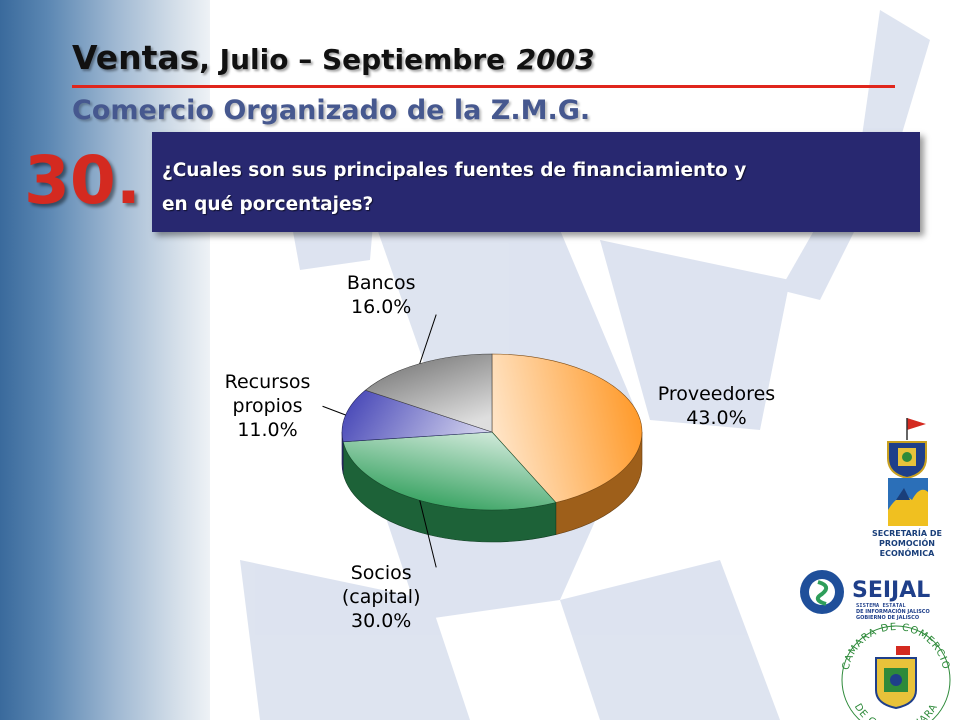  Describe the element at coordinates (891, 590) in the screenshot. I see `seijal-name: SEIJAL` at that location.